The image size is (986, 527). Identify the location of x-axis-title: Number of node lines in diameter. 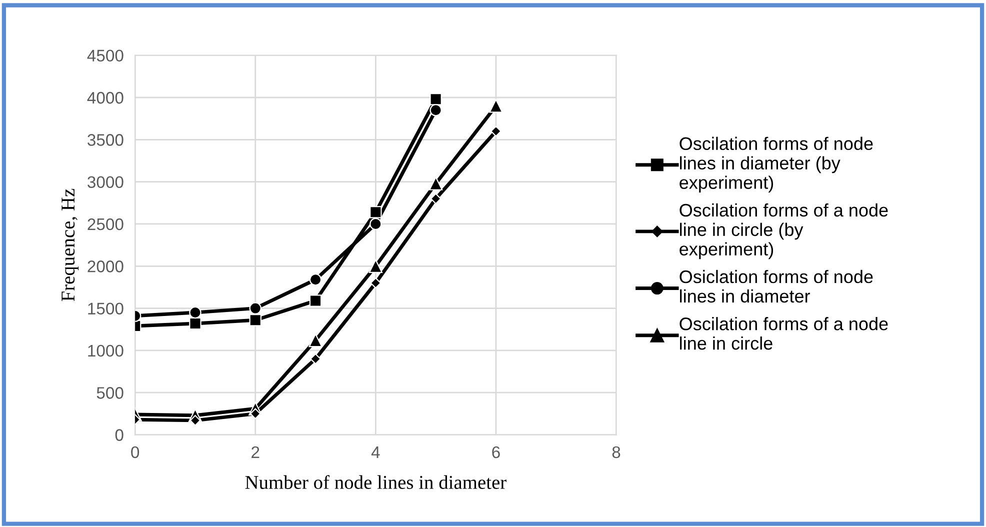
(375, 482).